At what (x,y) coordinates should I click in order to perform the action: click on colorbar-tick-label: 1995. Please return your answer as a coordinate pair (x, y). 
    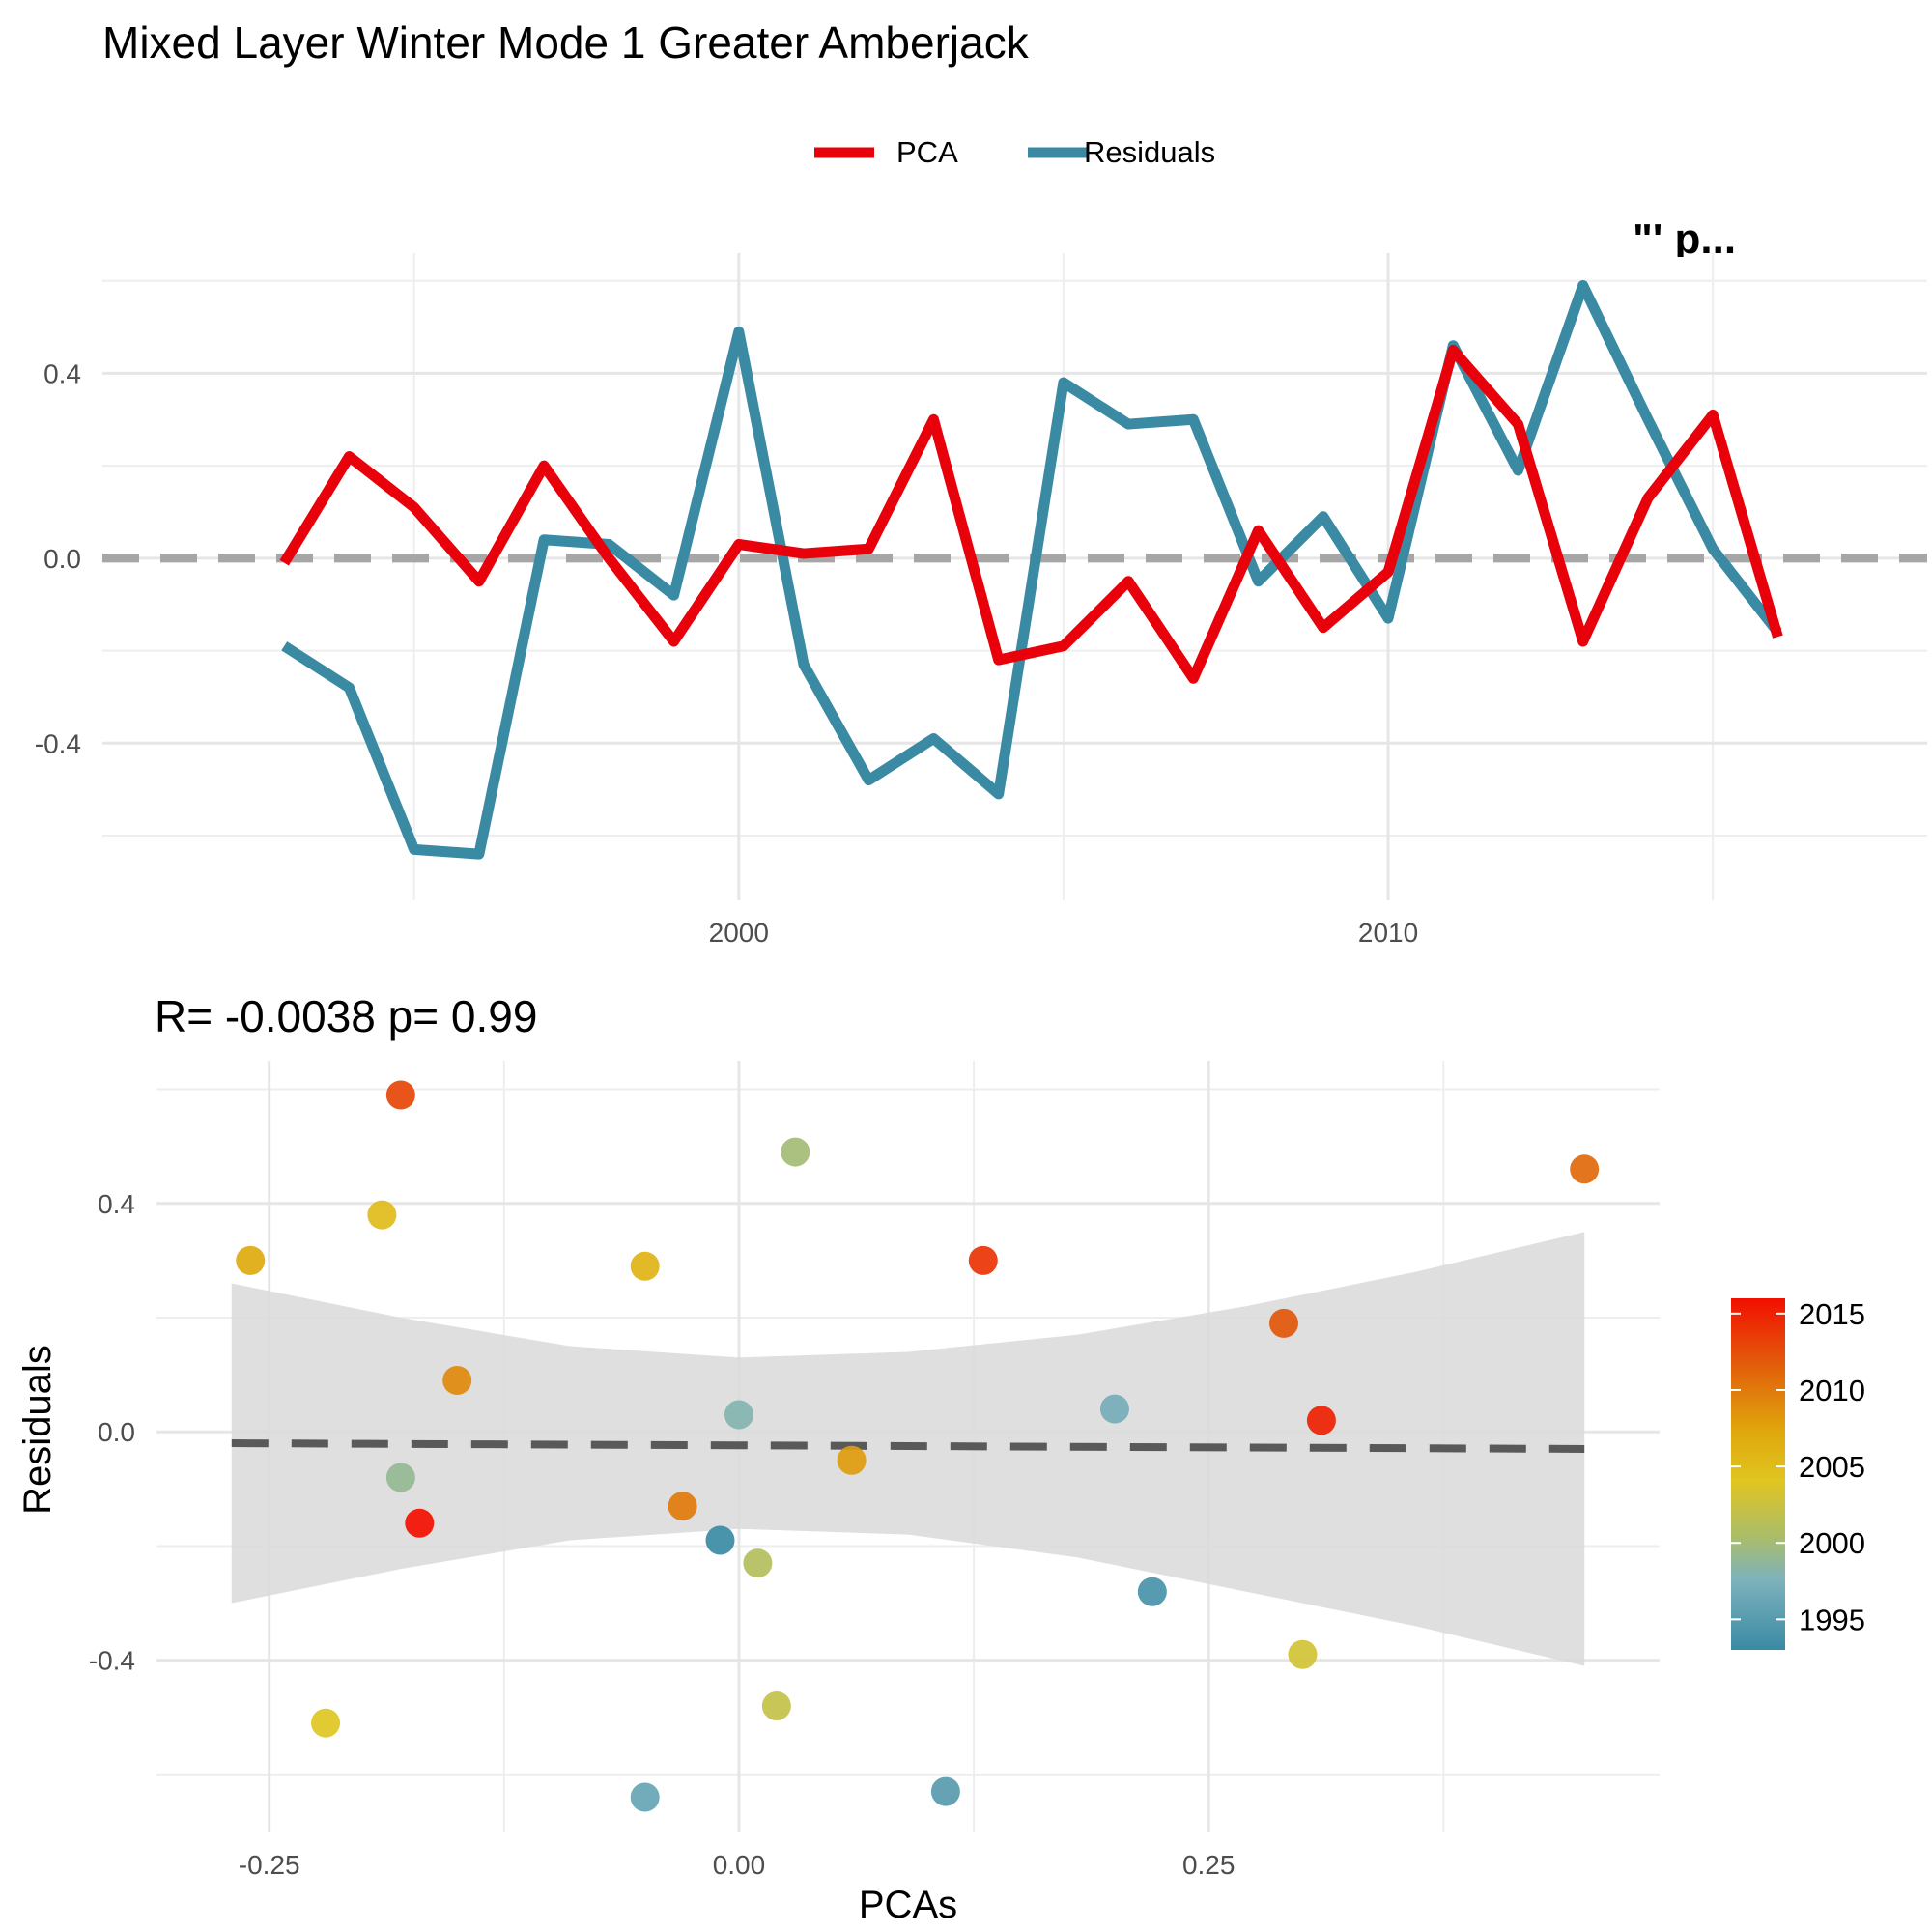
    Looking at the image, I should click on (1832, 1619).